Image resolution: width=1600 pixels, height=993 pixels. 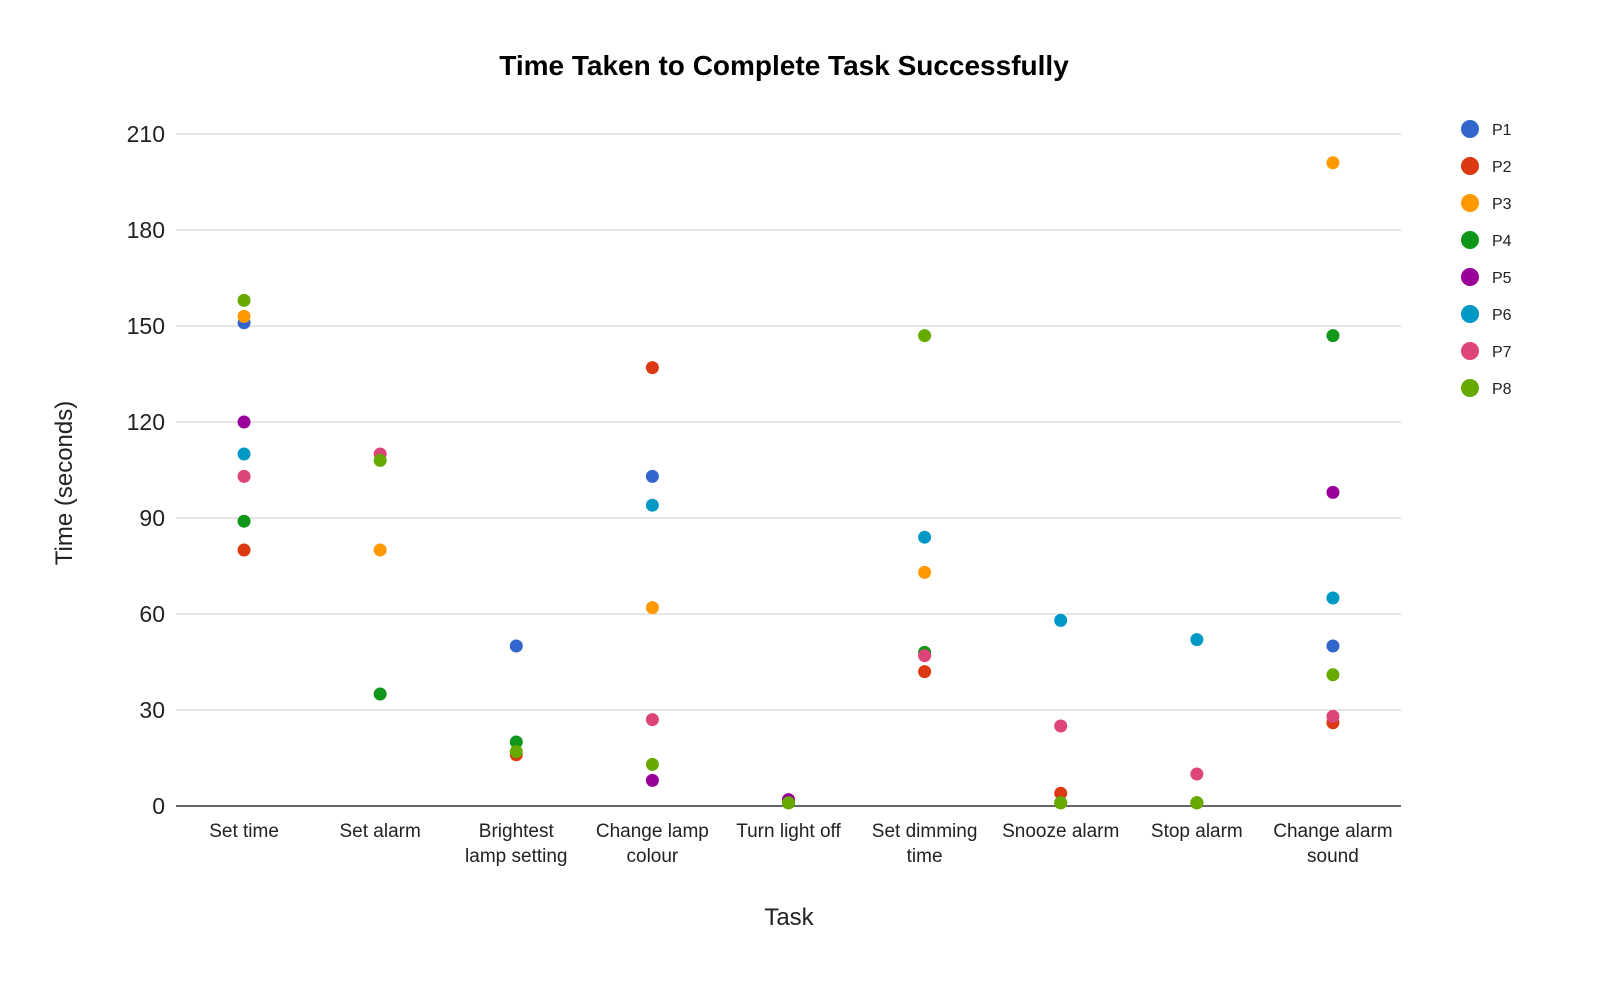 What do you see at coordinates (146, 326) in the screenshot?
I see `y-tick-label: 150` at bounding box center [146, 326].